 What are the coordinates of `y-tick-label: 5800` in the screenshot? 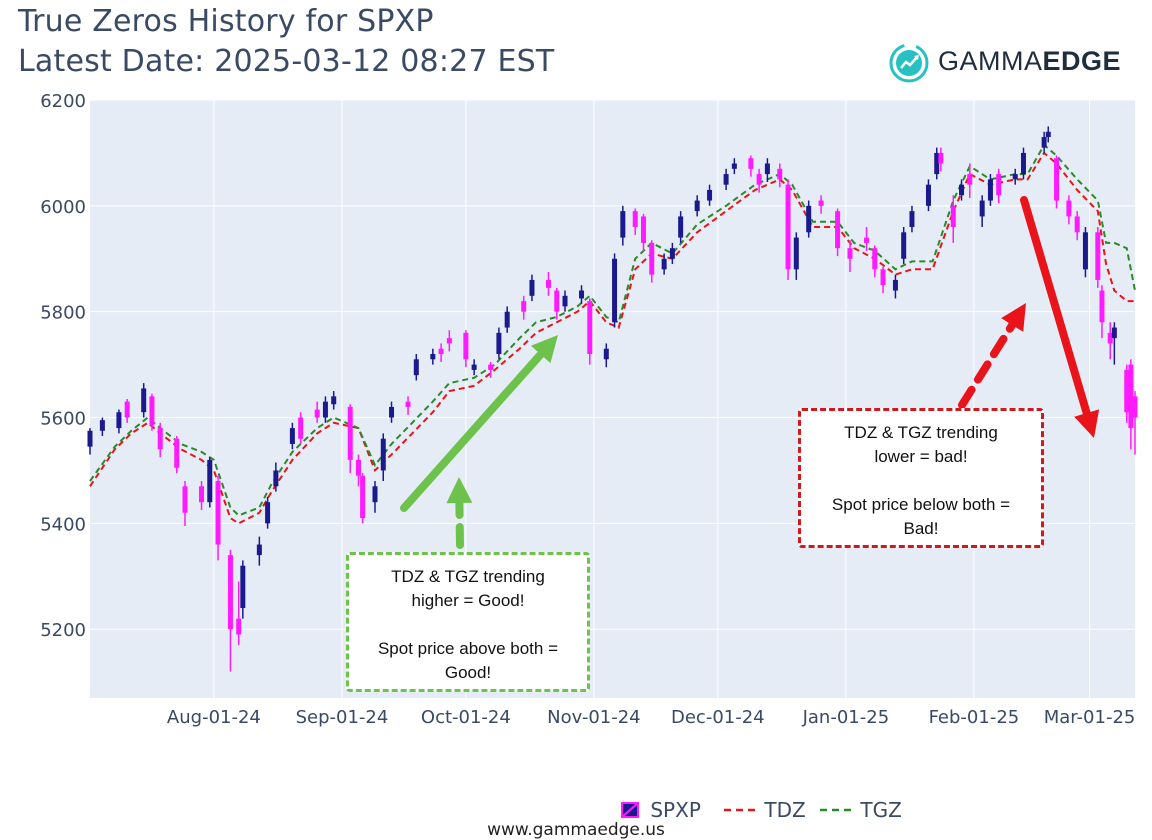 It's located at (63, 313).